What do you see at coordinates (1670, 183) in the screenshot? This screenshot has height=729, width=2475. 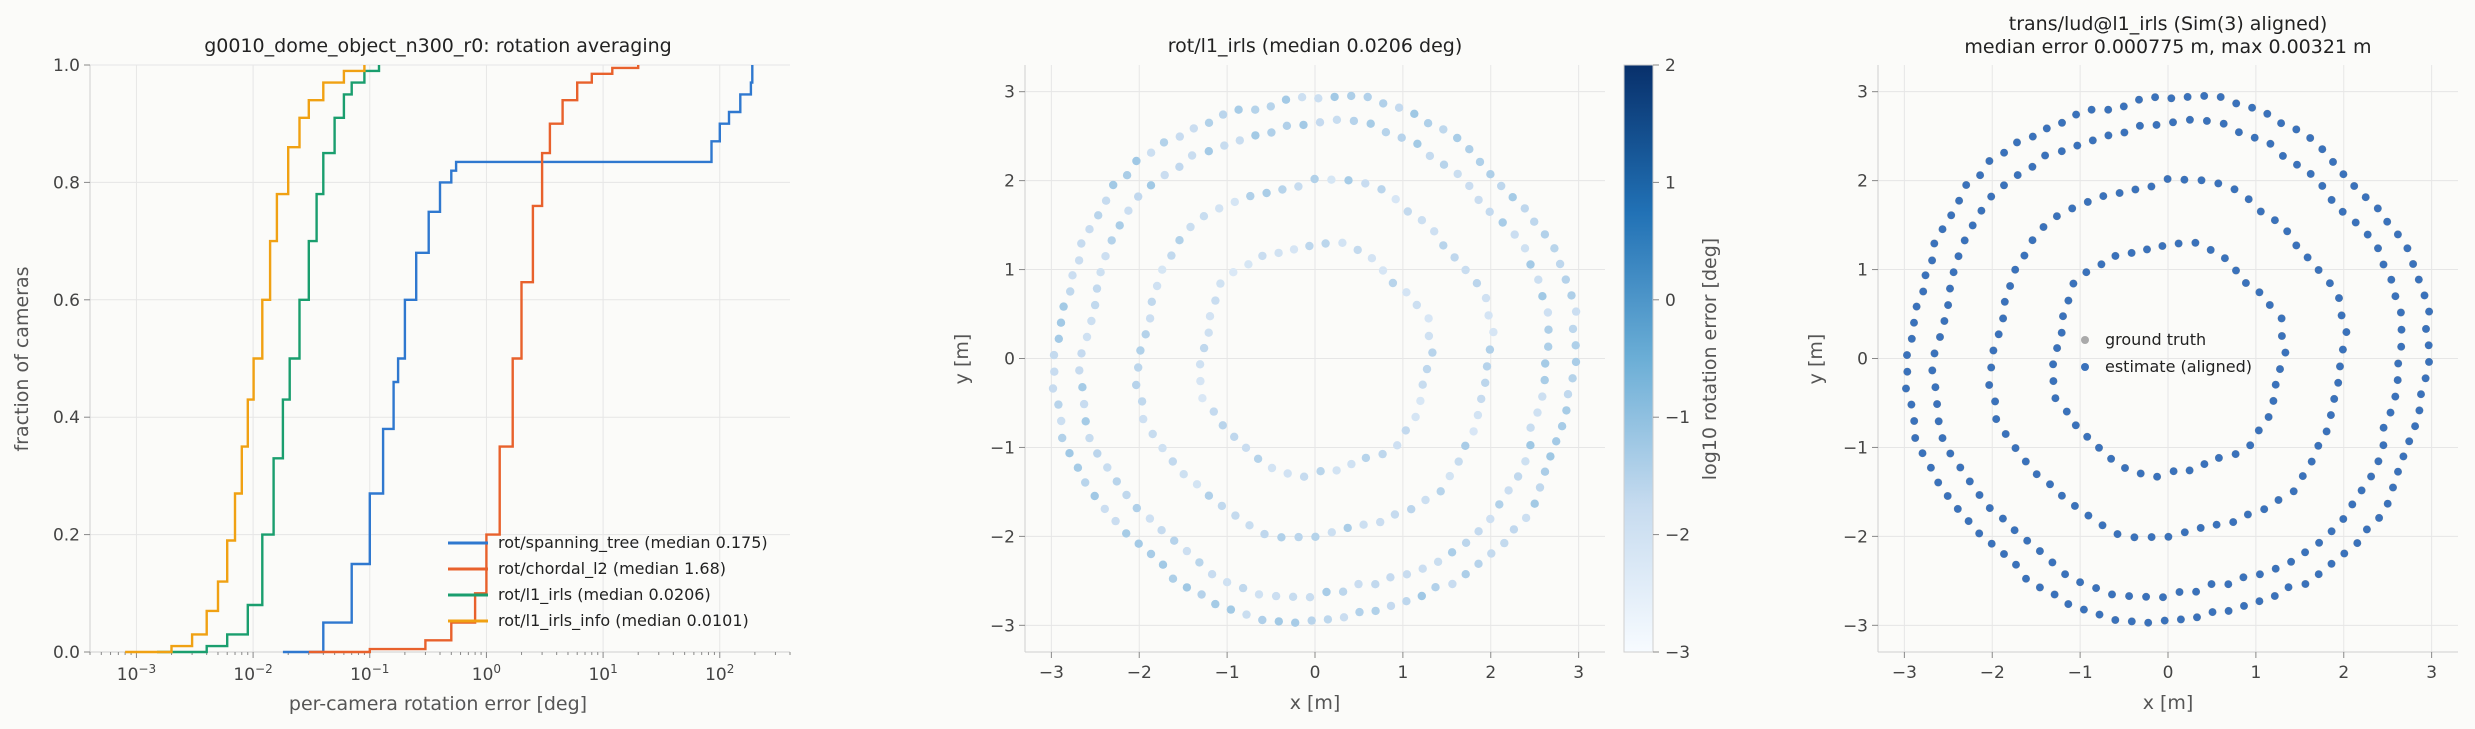 I see `colorbar-tick-label: 1` at bounding box center [1670, 183].